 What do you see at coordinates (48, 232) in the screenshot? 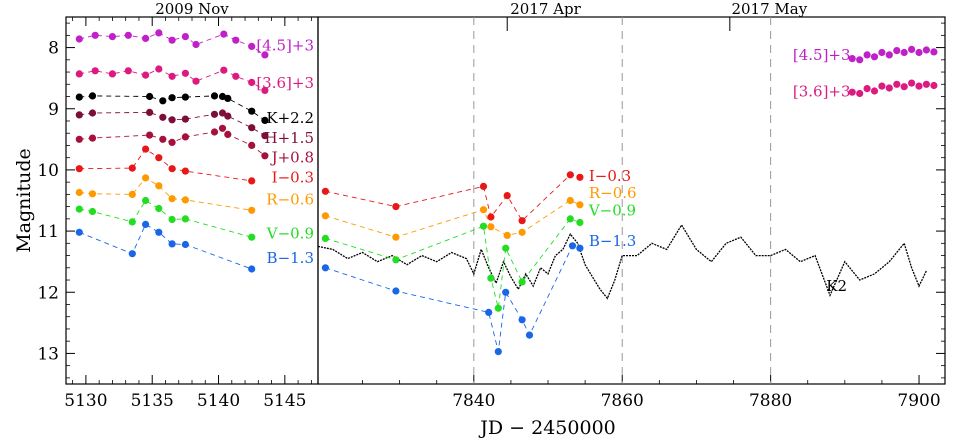
I see `y-tick-label: 11` at bounding box center [48, 232].